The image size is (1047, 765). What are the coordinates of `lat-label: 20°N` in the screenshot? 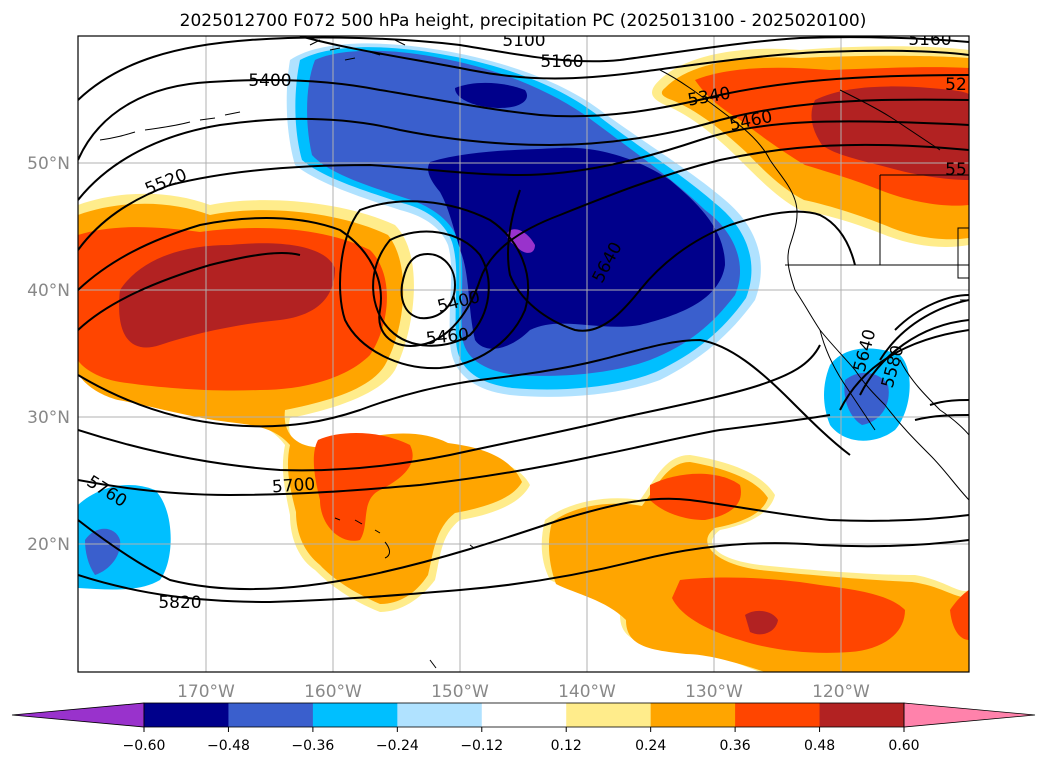 It's located at (48, 545).